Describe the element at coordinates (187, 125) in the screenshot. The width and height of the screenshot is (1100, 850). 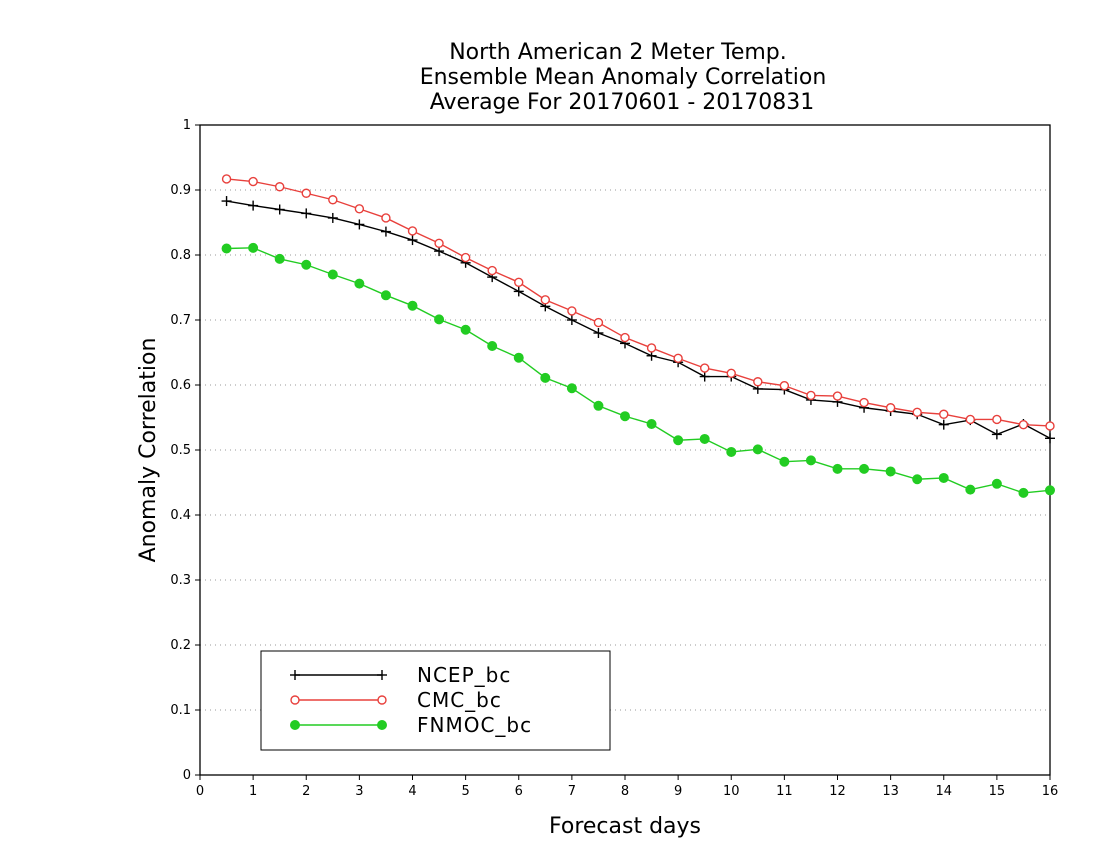
I see `y-tick-label: 1` at that location.